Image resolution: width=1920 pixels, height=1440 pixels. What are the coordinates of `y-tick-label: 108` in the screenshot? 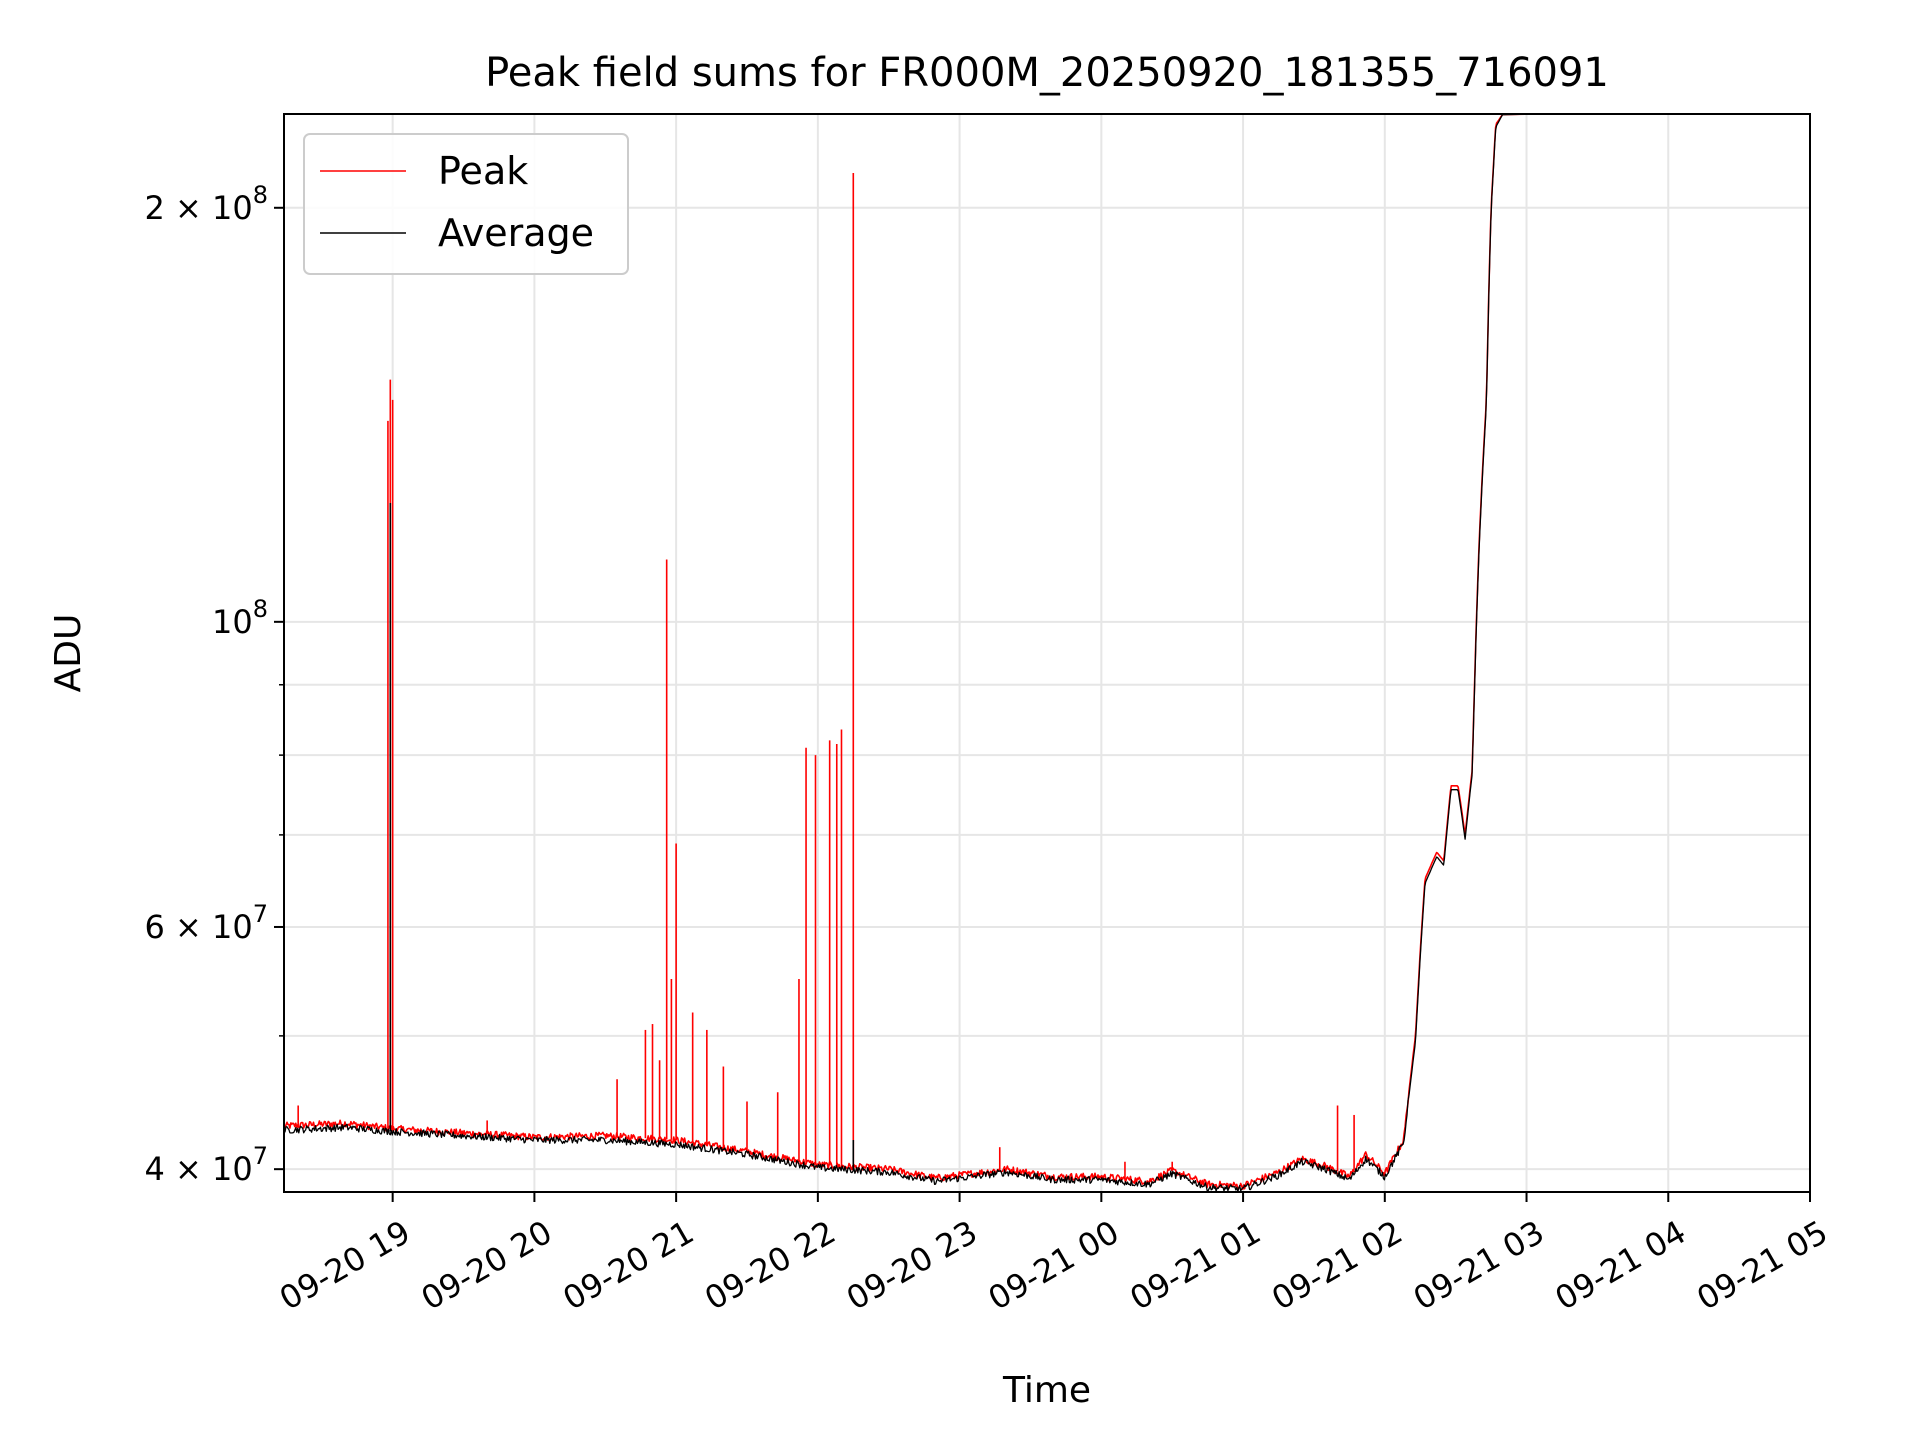 It's located at (240, 618).